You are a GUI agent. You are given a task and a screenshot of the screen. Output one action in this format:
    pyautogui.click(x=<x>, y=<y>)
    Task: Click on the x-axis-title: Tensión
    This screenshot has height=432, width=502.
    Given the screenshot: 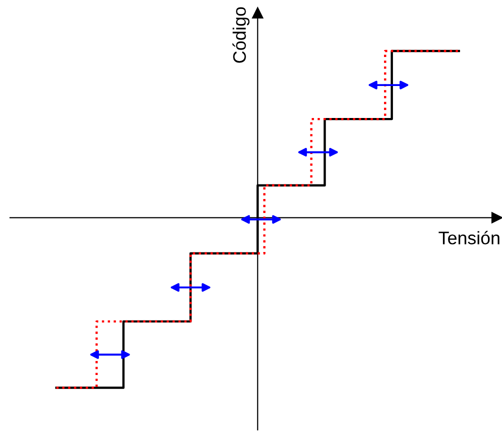 What is the action you would take?
    pyautogui.click(x=469, y=237)
    